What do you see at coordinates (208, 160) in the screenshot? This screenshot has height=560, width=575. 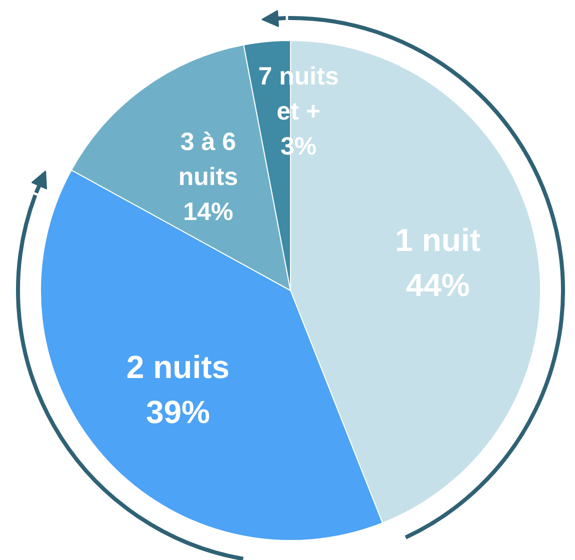 I see `slice-label: 3 à 6 nuits` at bounding box center [208, 160].